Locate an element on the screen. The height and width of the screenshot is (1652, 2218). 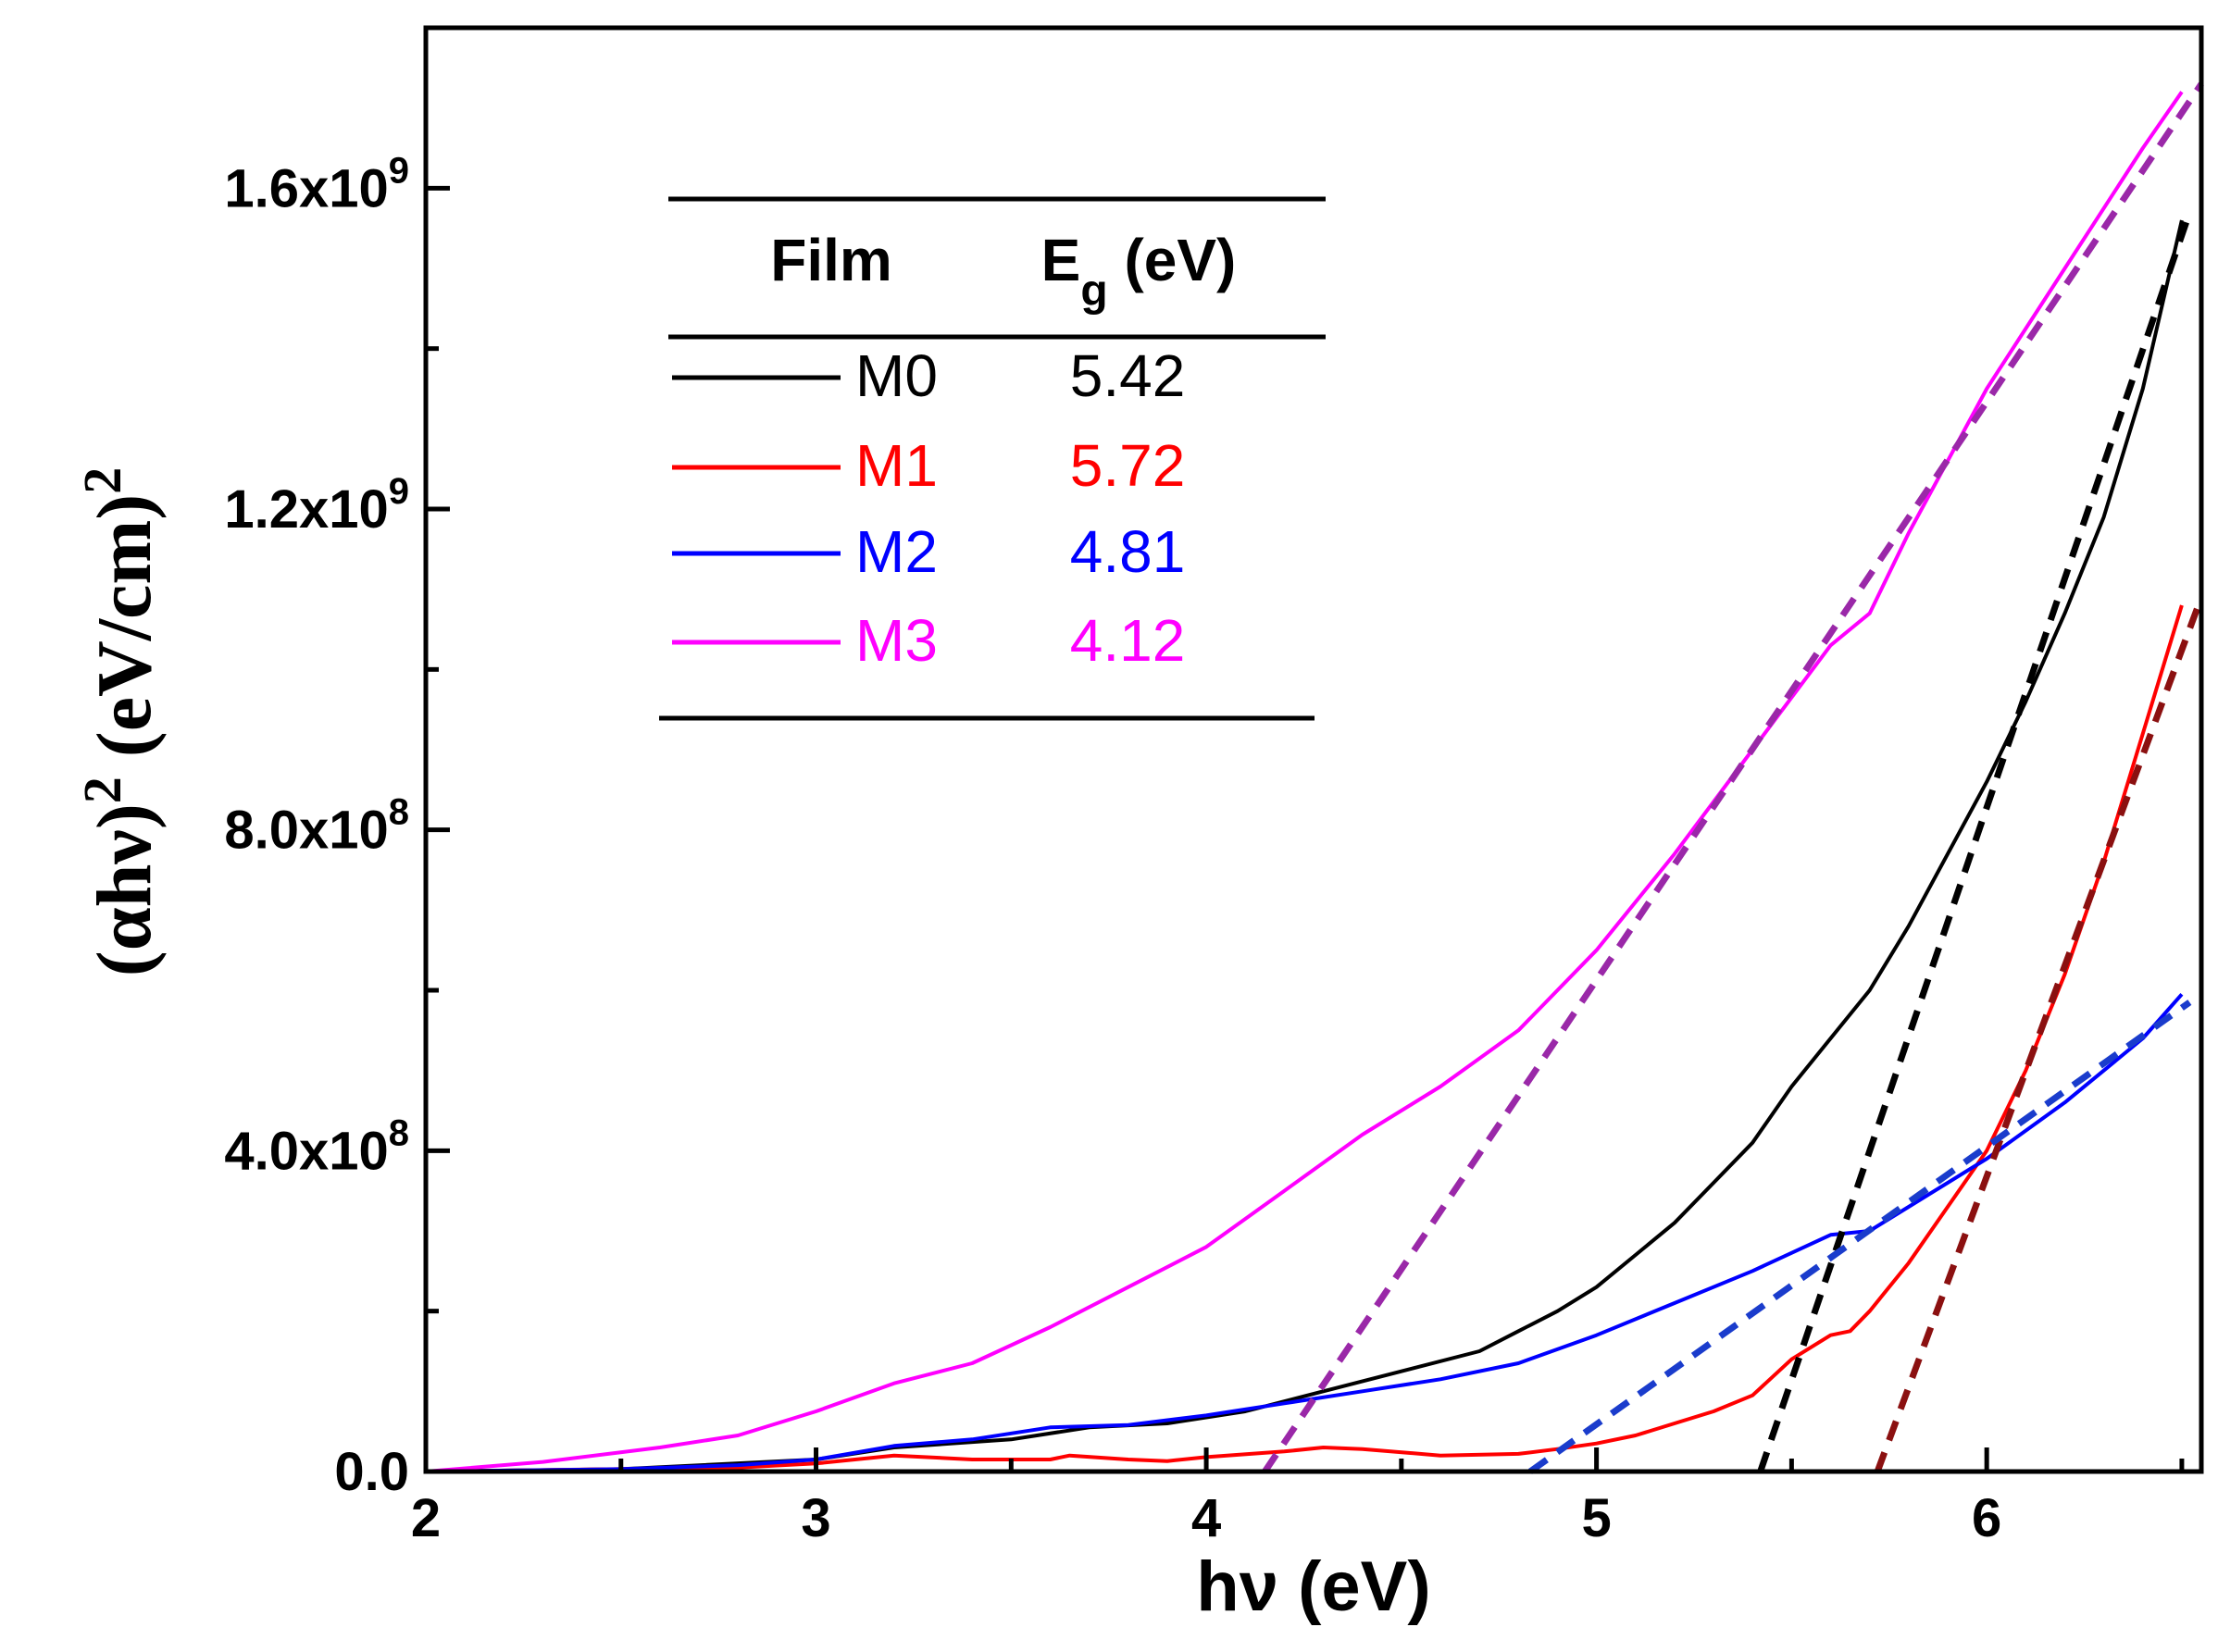
x-tick-label: 6 is located at coordinates (1986, 1518).